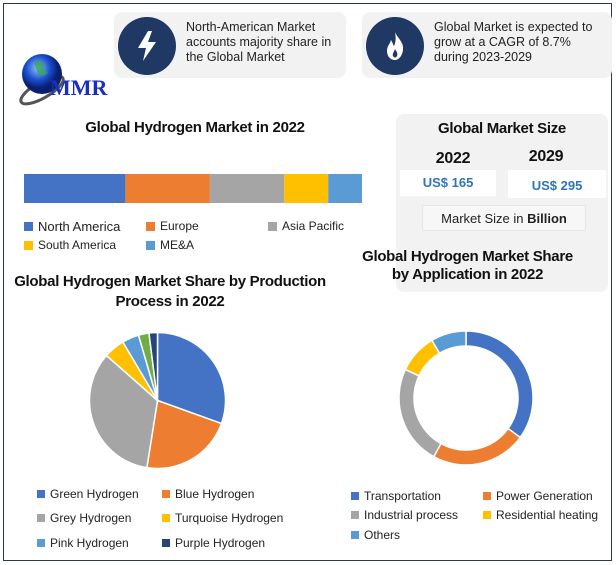 The height and width of the screenshot is (565, 616). I want to click on legend-item-north-america: North America, so click(72, 226).